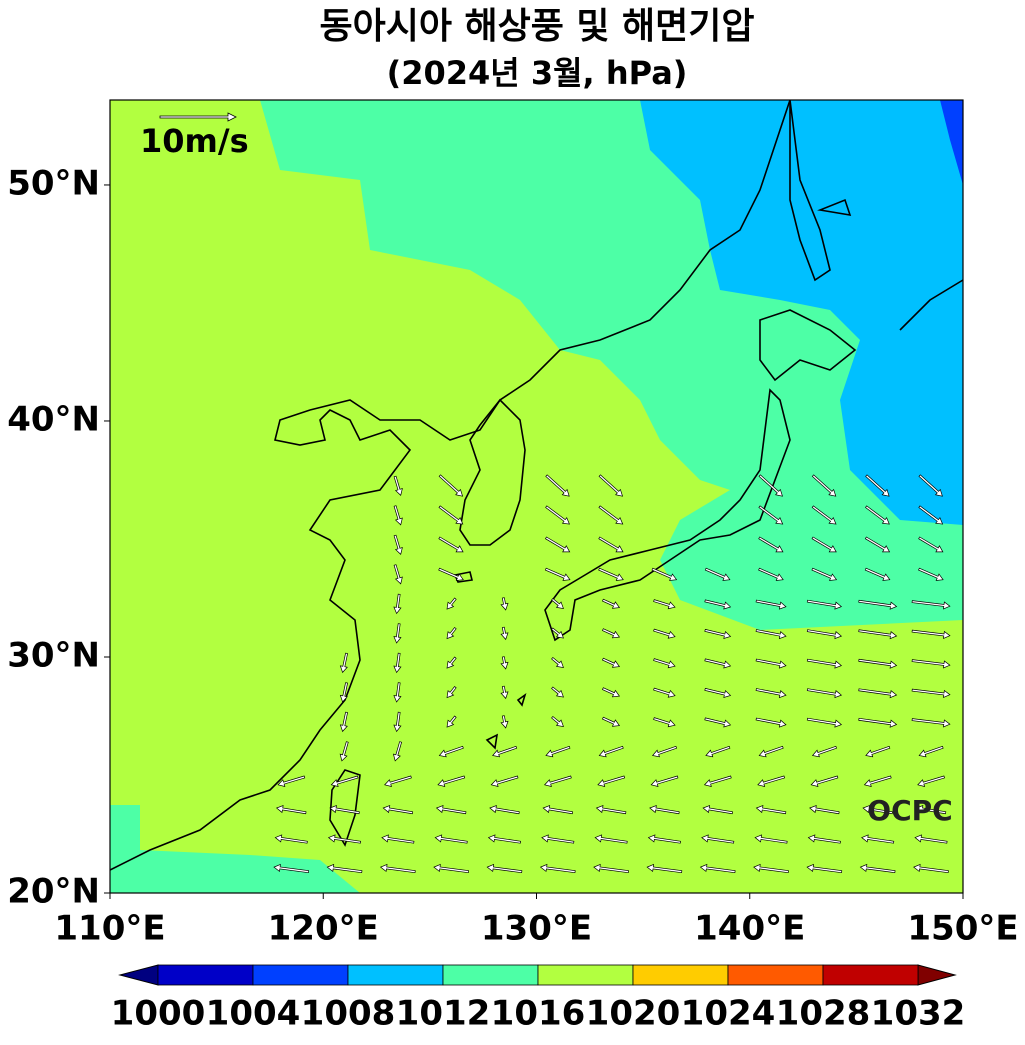  Describe the element at coordinates (323, 929) in the screenshot. I see `x-tick-label: 120°E` at that location.